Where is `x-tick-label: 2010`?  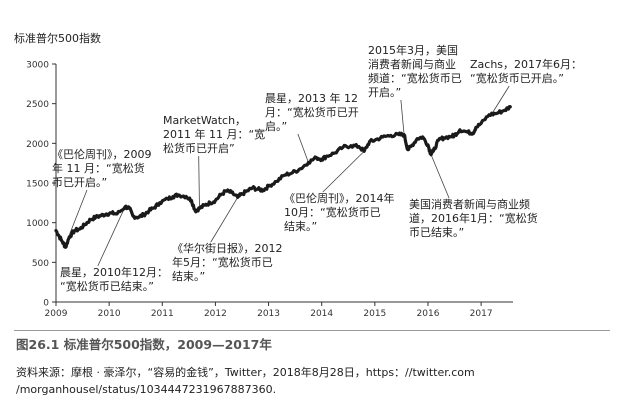
x-tick-label: 2010 is located at coordinates (109, 314).